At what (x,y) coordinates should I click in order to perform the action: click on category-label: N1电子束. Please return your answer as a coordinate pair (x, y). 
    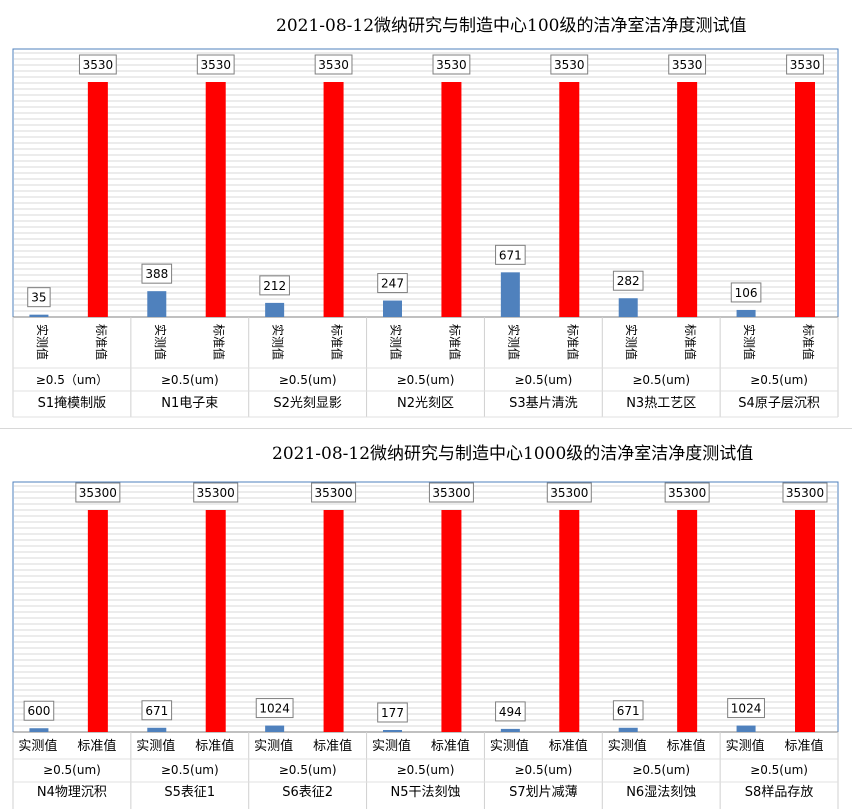
    Looking at the image, I should click on (189, 403).